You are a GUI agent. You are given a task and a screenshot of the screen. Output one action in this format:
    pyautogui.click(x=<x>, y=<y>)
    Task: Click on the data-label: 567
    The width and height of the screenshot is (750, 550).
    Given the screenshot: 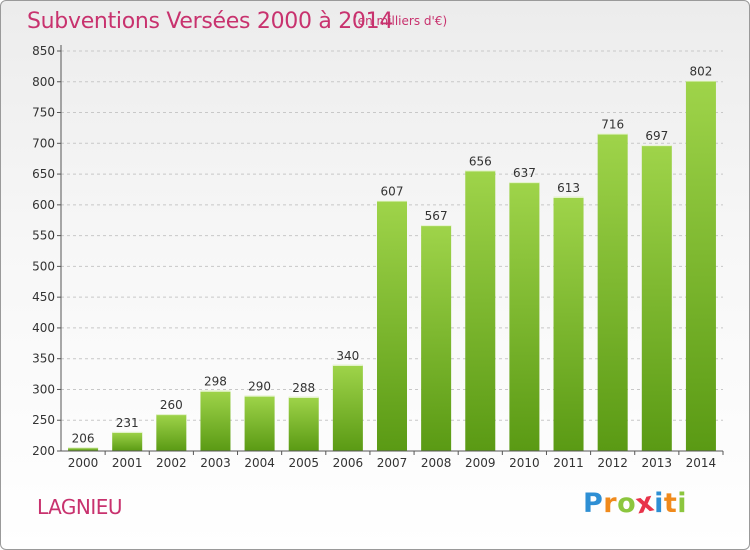 What is the action you would take?
    pyautogui.click(x=436, y=216)
    